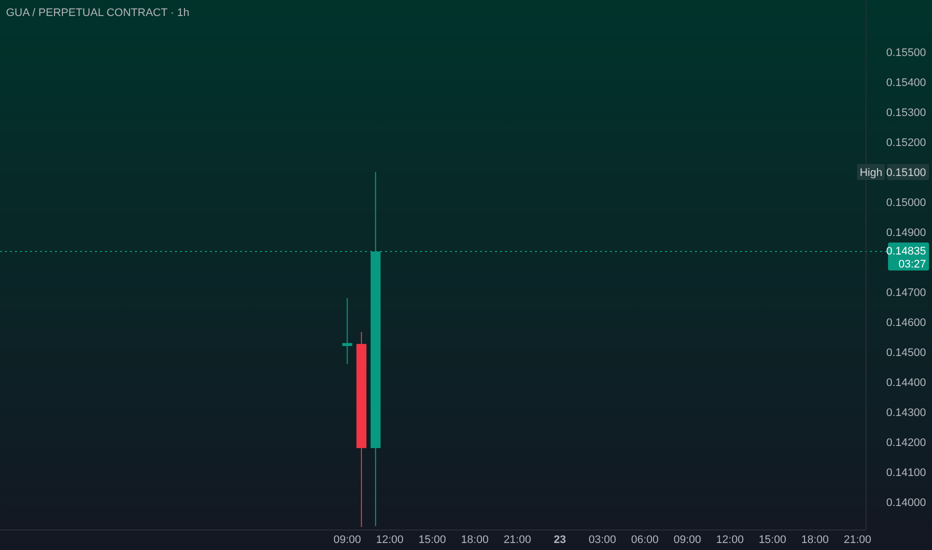 The height and width of the screenshot is (550, 932). Describe the element at coordinates (906, 352) in the screenshot. I see `y-tick-label: 0.14500` at that location.